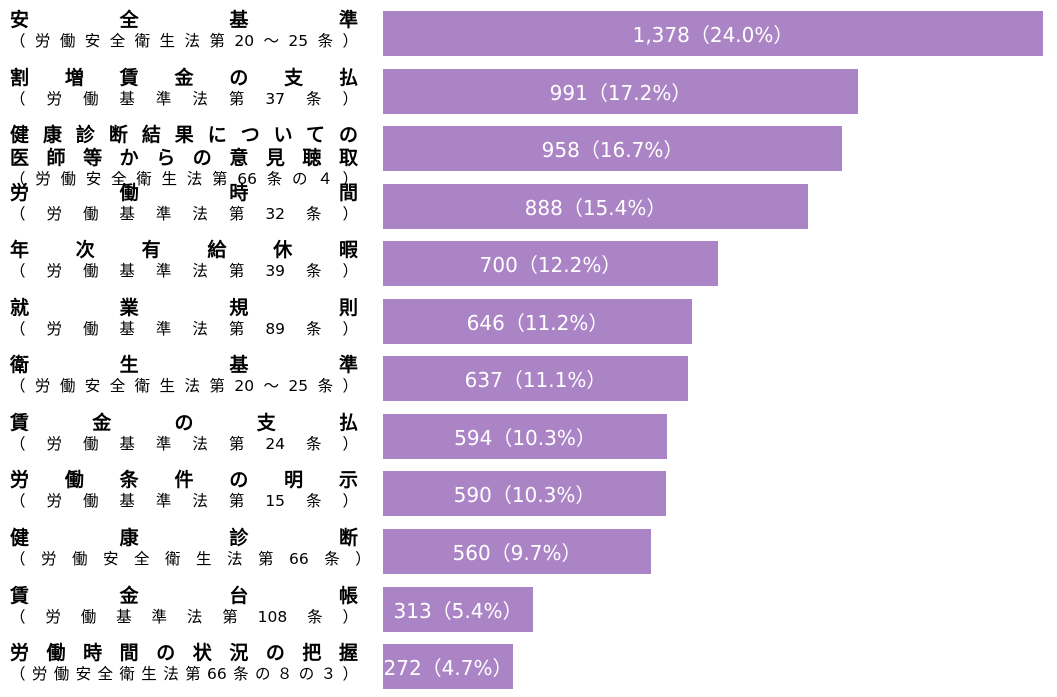 Image resolution: width=1057 pixels, height=697 pixels. I want to click on category-label: 賃 金 台 帳（ 労 働 基 準 法 第 108 条 ）, so click(184, 606).